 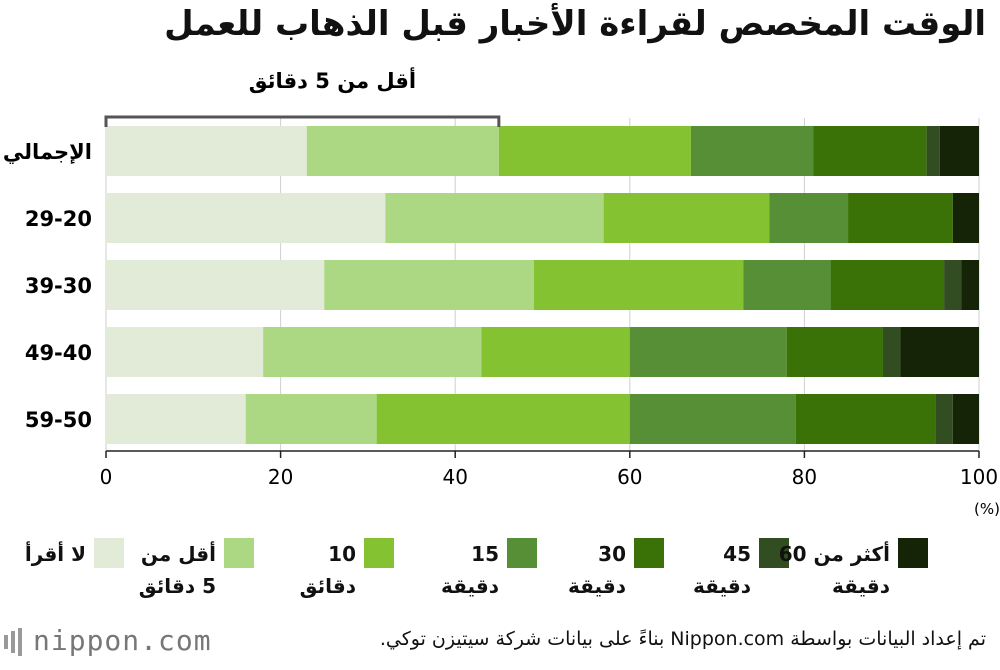 I want to click on legend-label: 15 دقيقة, so click(x=469, y=570).